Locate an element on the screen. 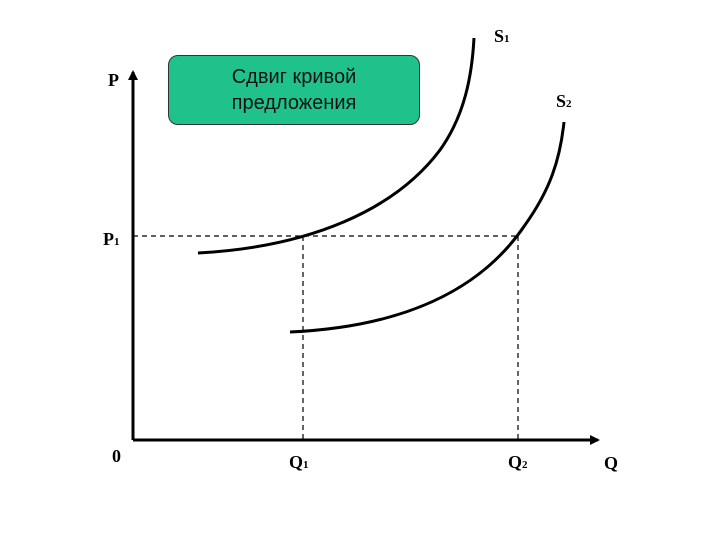 The height and width of the screenshot is (540, 720). s1-label: S1 is located at coordinates (502, 36).